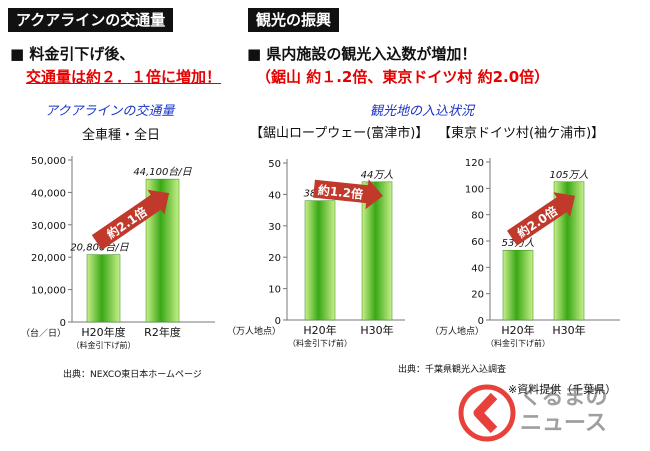 This screenshot has width=650, height=451. Describe the element at coordinates (43, 333) in the screenshot. I see `chart1-ylabel: （台／日）` at that location.